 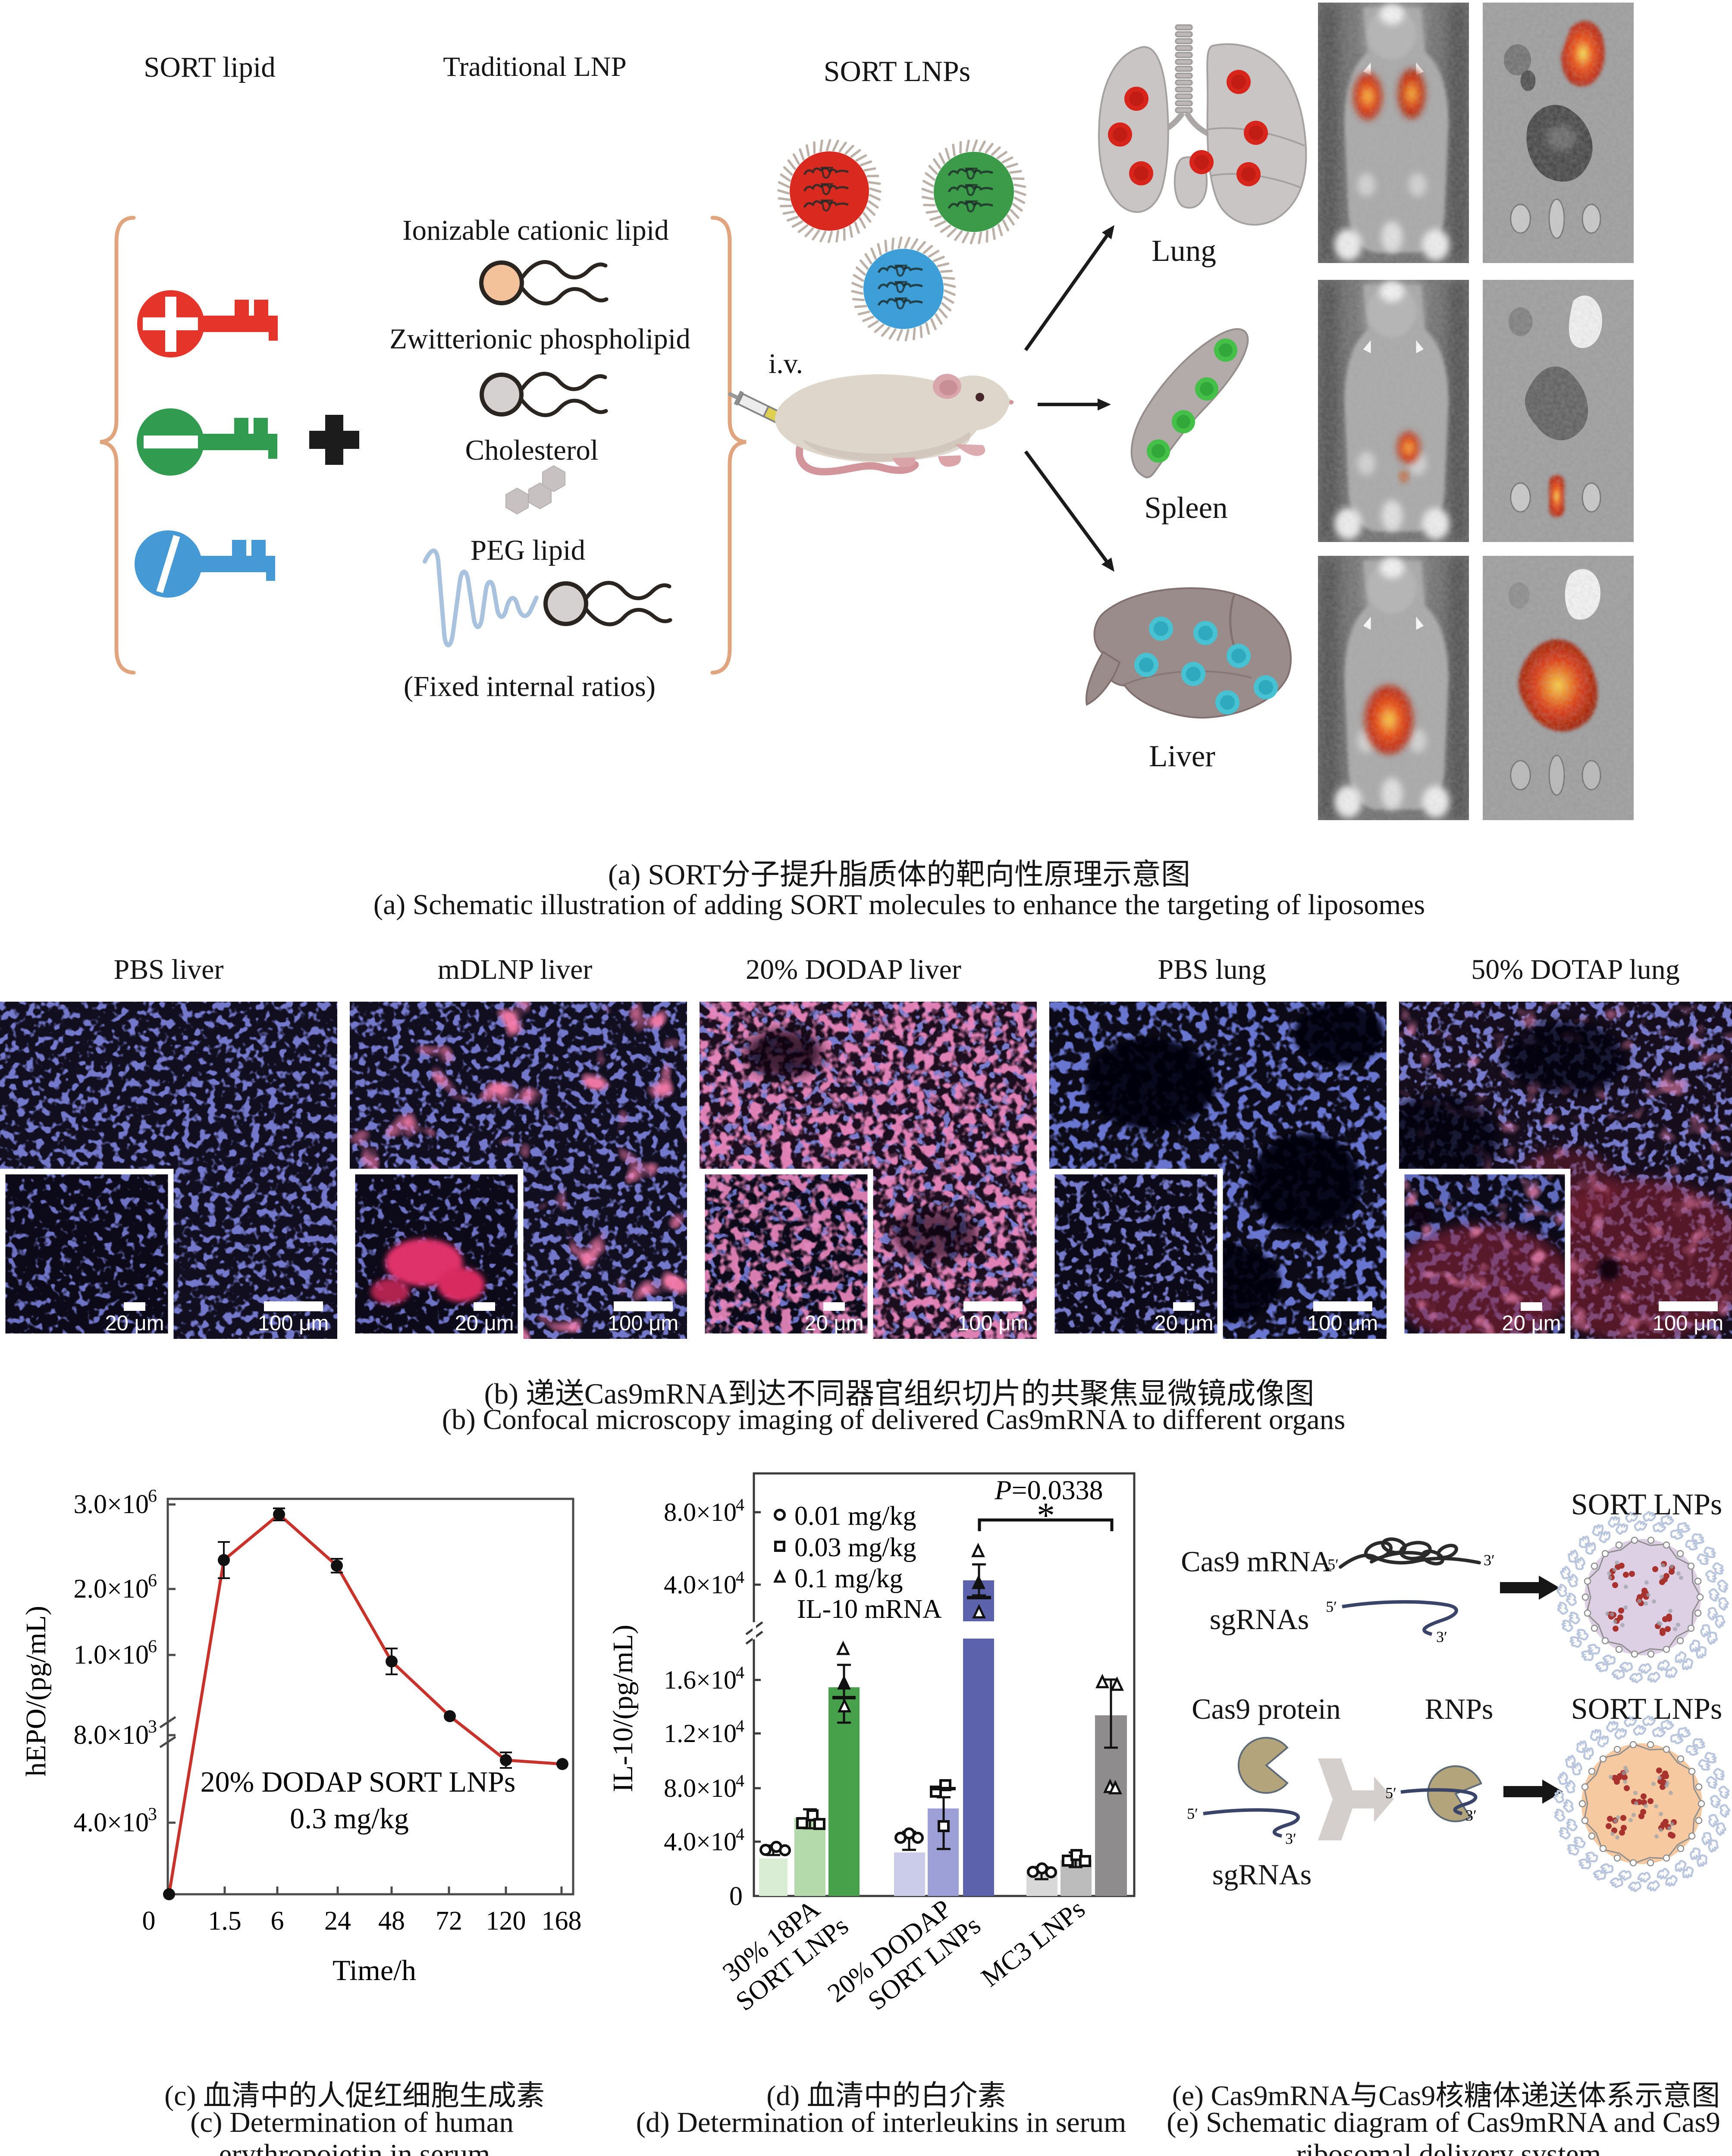 I want to click on svg-text: 72, so click(x=449, y=1921).